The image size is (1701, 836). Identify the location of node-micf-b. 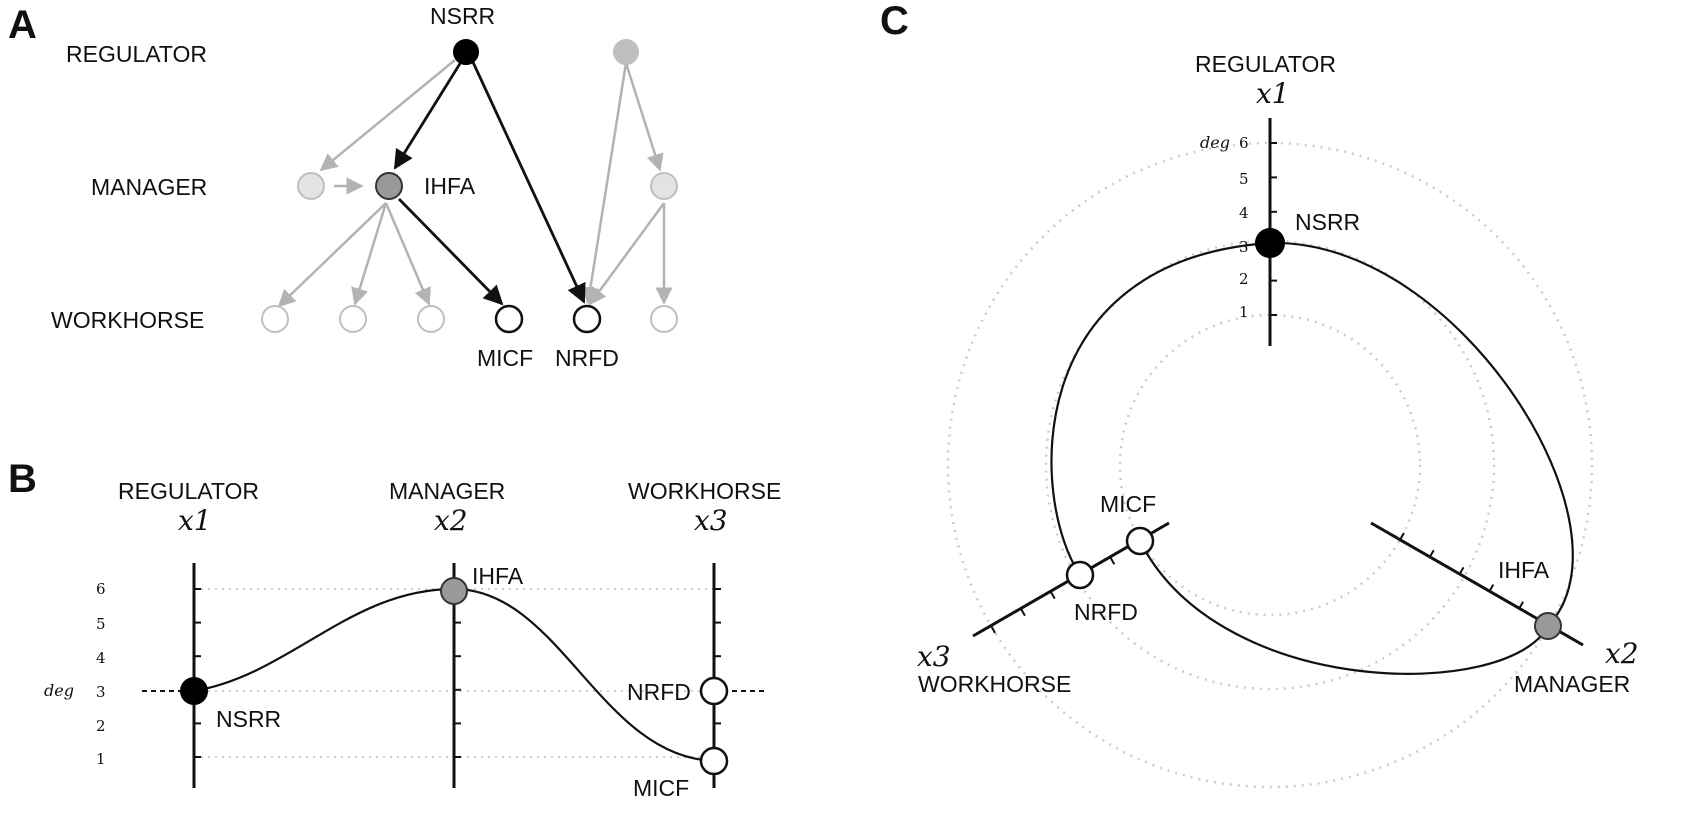
(714, 761).